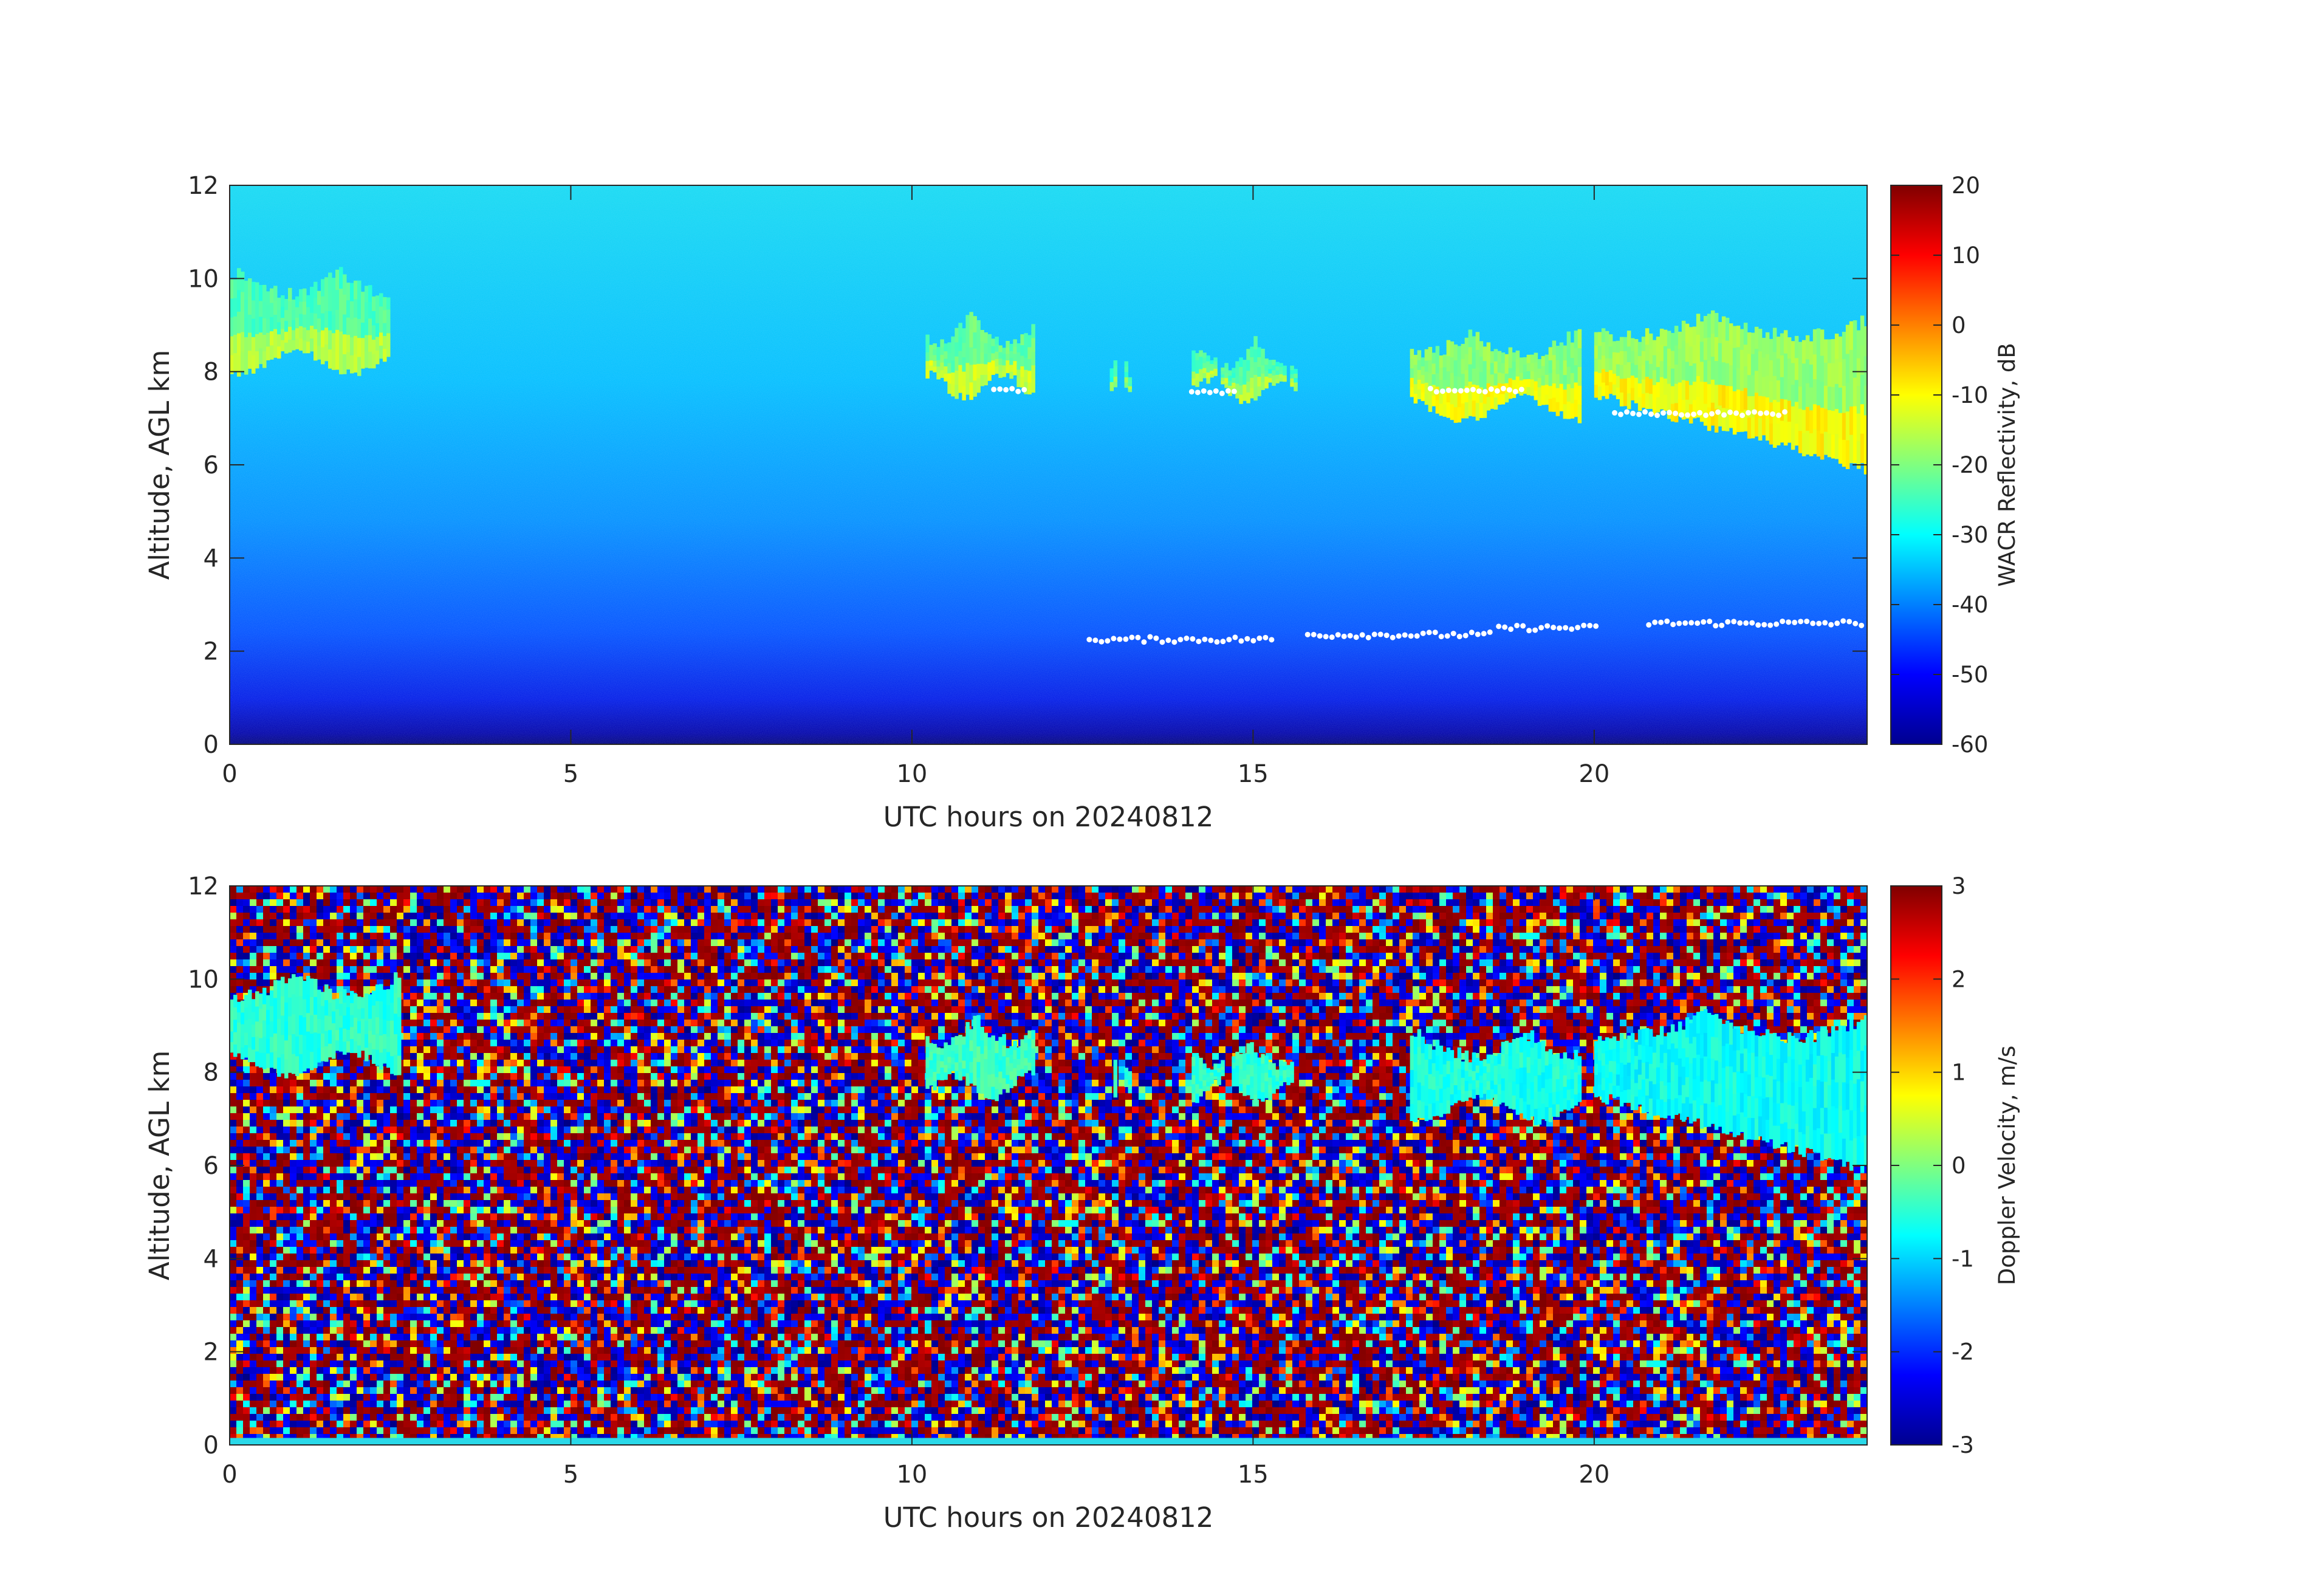  I want to click on doppler-colorbar-label: Doppler Velocity, m/s, so click(2007, 1166).